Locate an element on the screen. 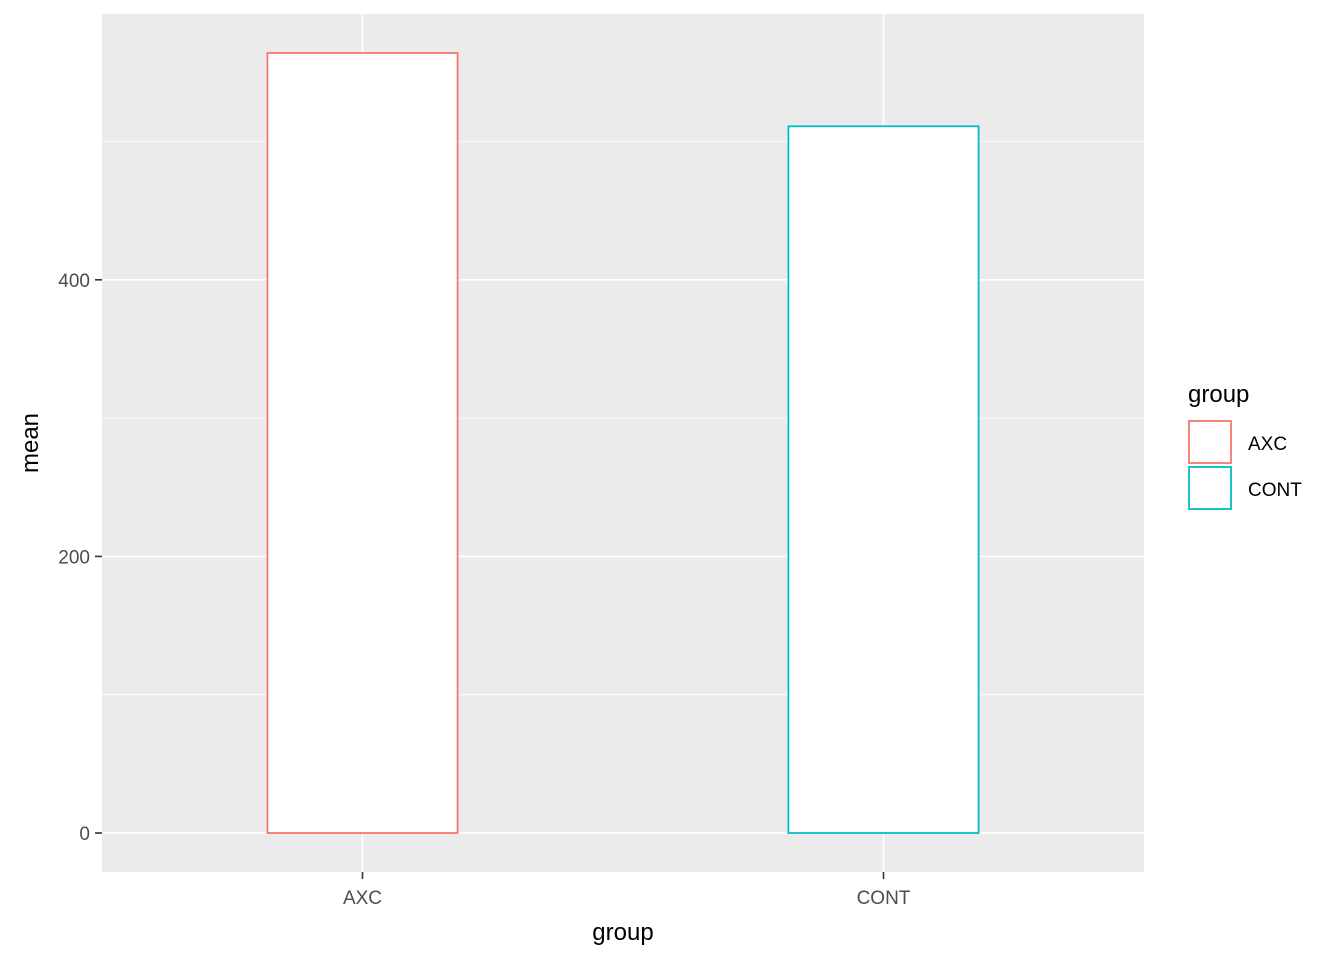  legend-label: CONT is located at coordinates (1275, 490).